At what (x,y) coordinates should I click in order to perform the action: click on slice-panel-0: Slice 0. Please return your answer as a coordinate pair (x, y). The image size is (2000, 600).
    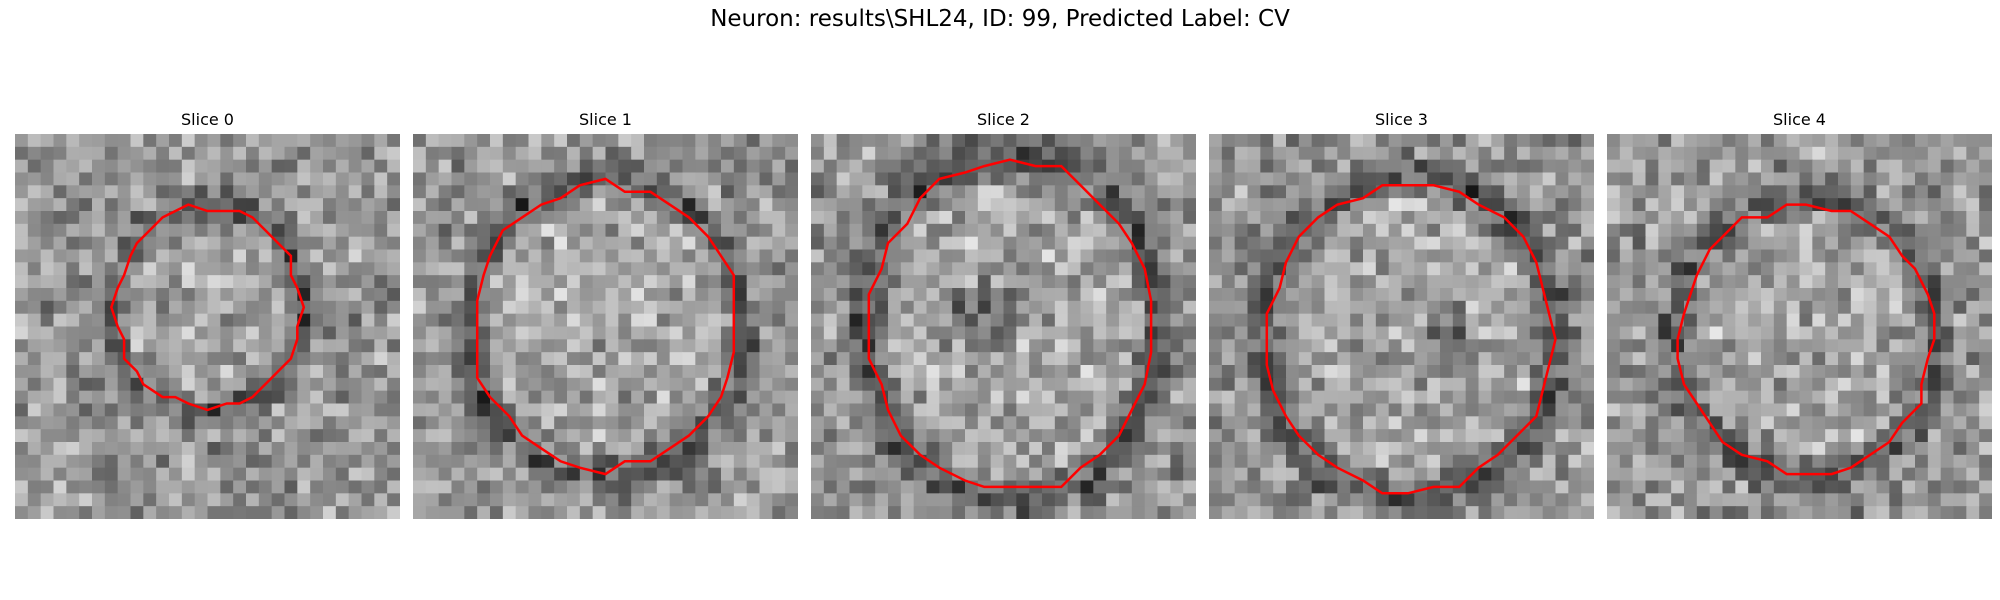
    Looking at the image, I should click on (207, 313).